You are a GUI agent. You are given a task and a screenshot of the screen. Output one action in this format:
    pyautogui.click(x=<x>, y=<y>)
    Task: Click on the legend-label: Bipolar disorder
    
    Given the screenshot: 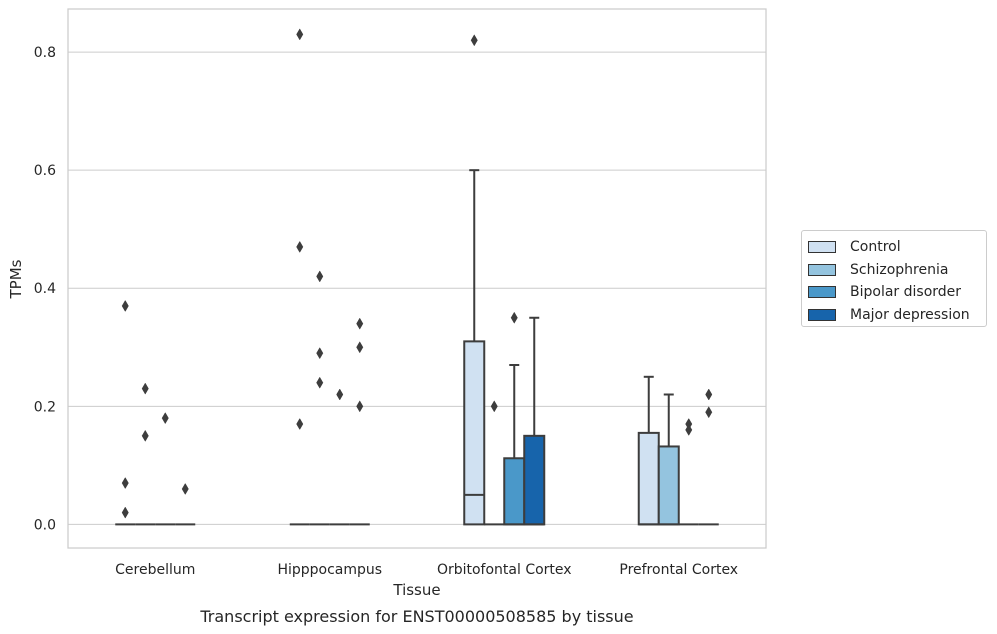 What is the action you would take?
    pyautogui.click(x=906, y=292)
    